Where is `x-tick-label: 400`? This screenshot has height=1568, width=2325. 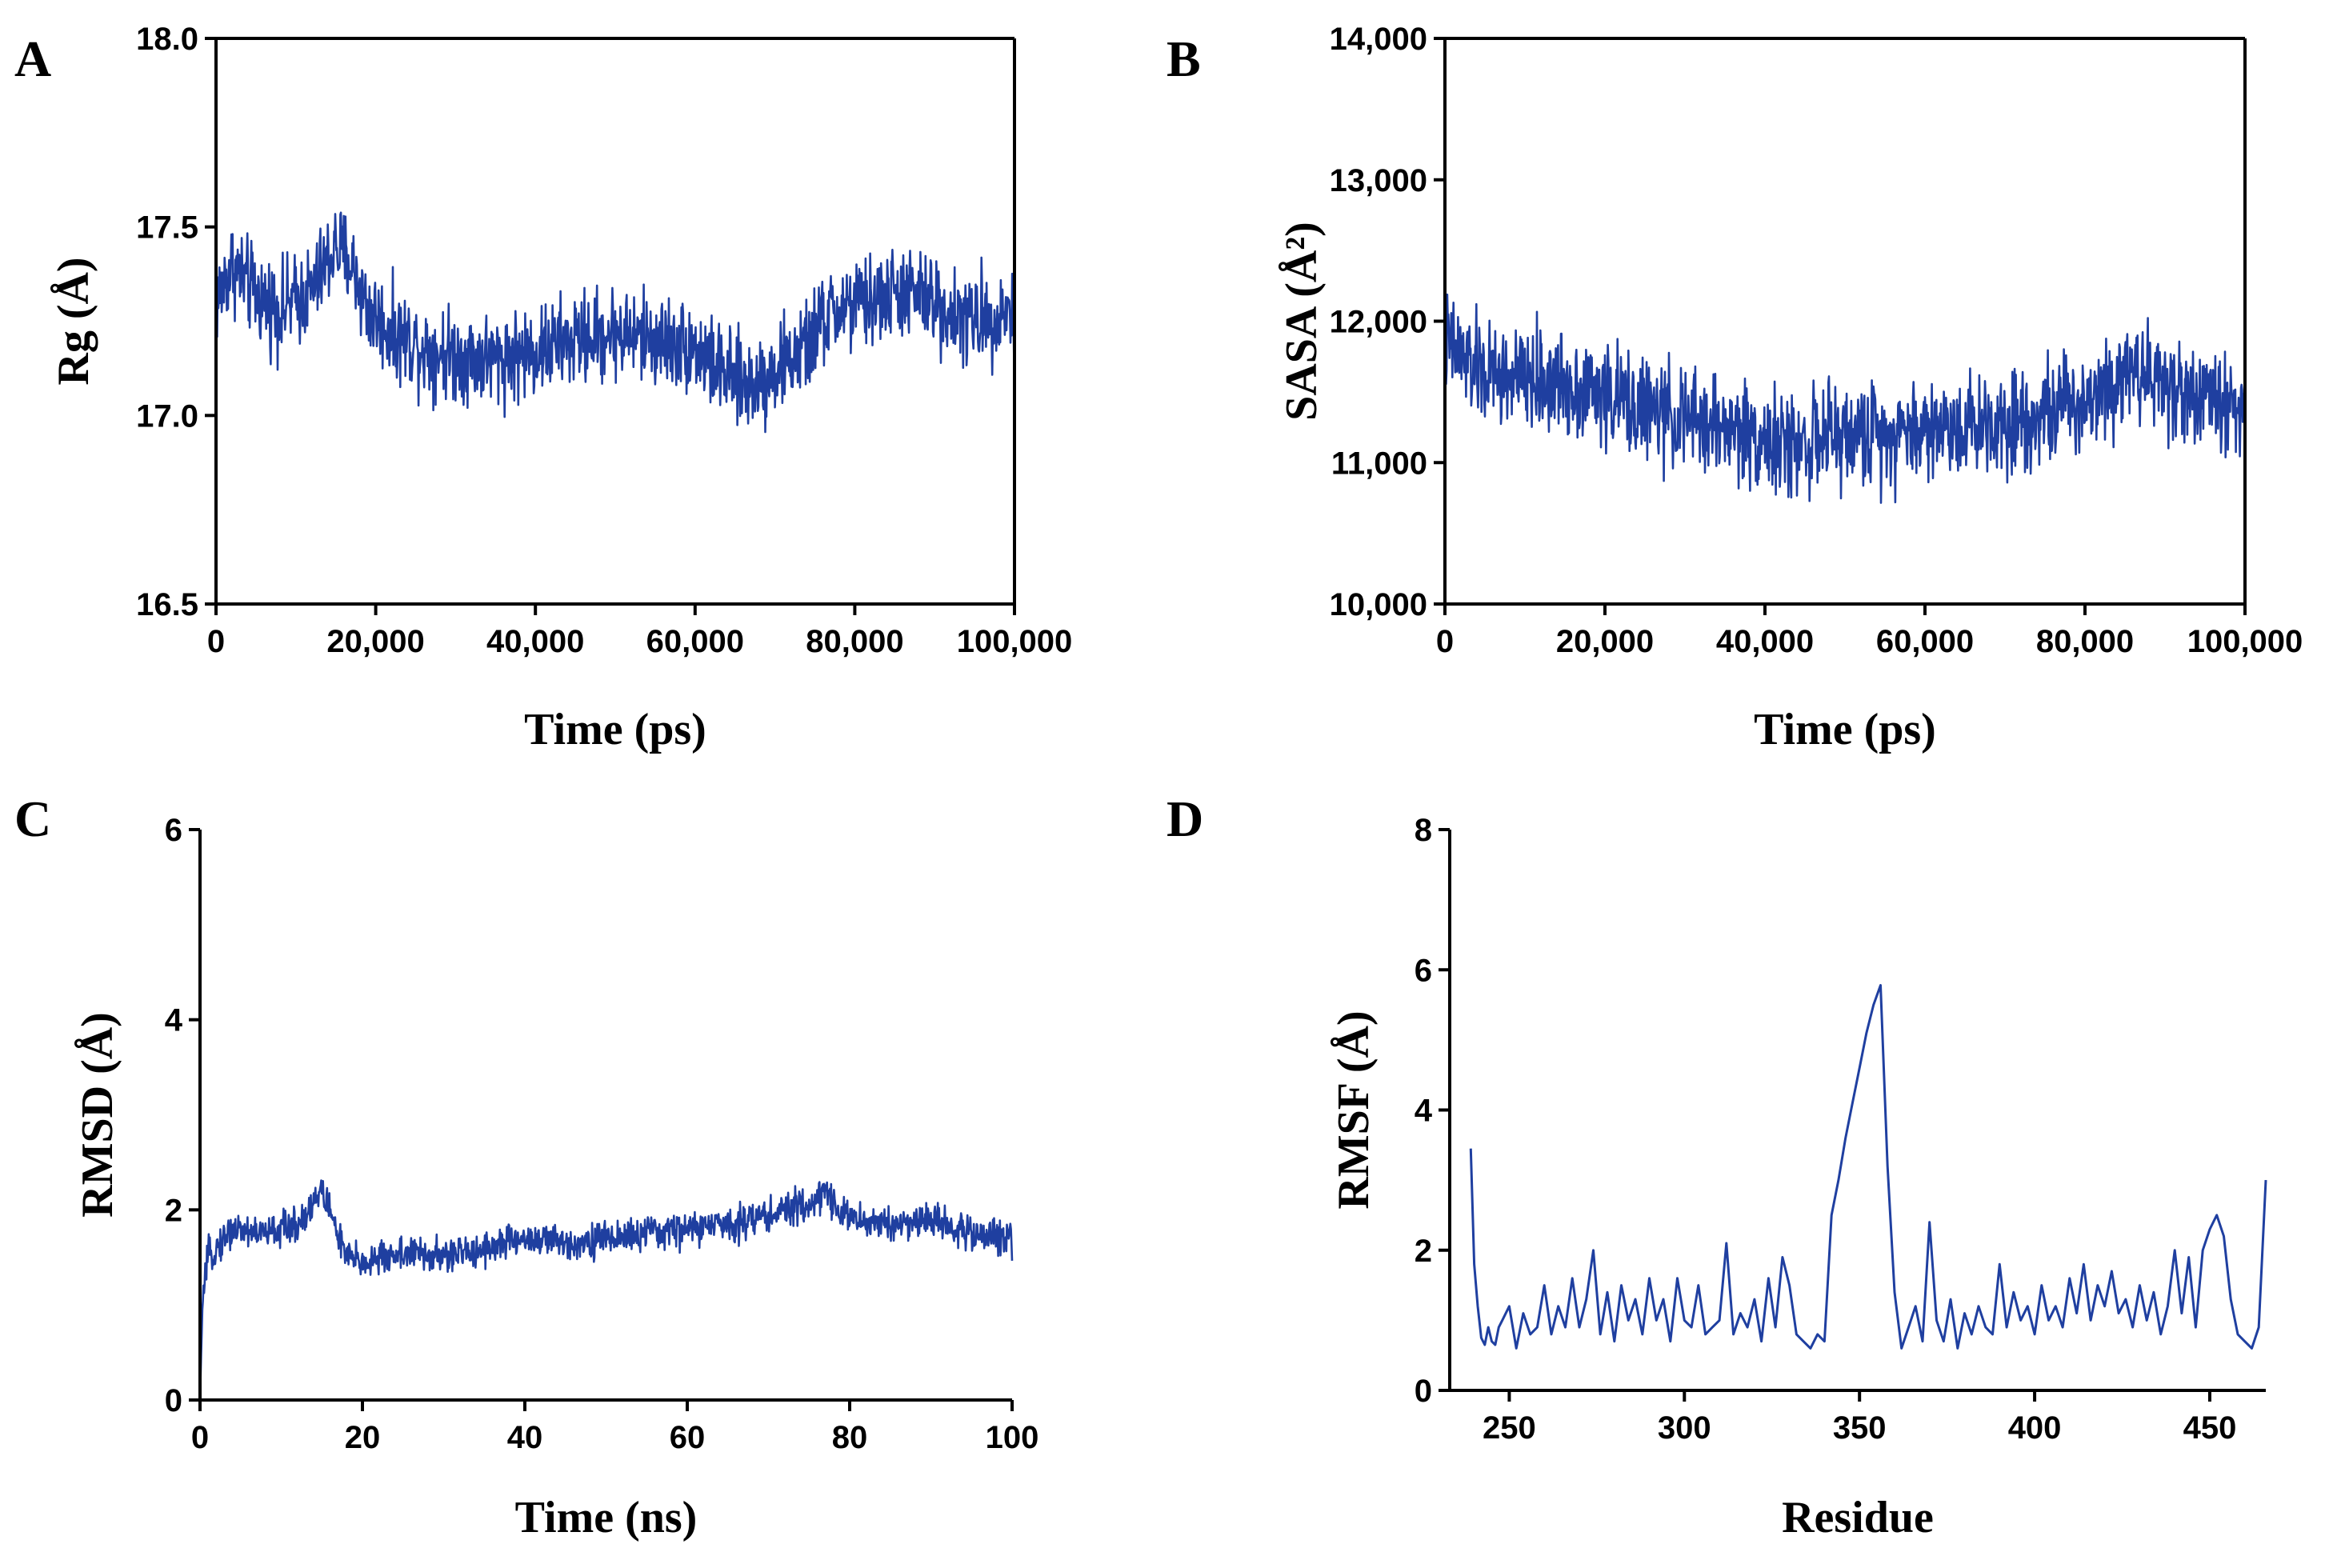 x-tick-label: 400 is located at coordinates (2035, 1428).